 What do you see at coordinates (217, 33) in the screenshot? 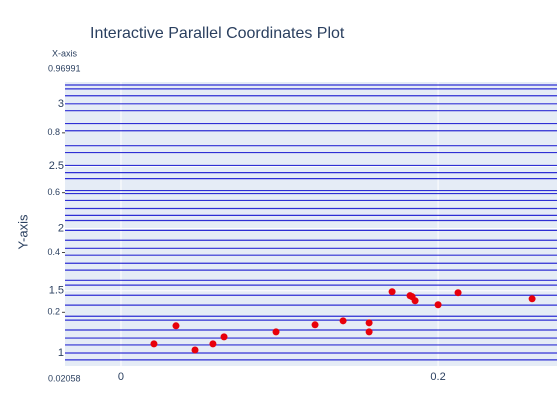
I see `chart-title: Interactive Parallel Coordinates Plot` at bounding box center [217, 33].